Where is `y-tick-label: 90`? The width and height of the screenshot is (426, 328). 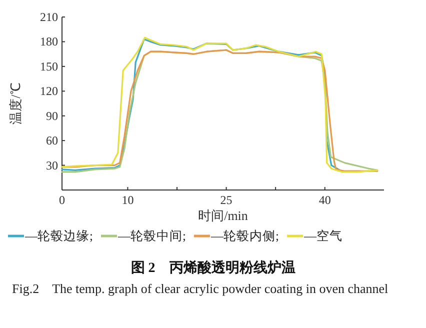 y-tick-label: 90 is located at coordinates (52, 115).